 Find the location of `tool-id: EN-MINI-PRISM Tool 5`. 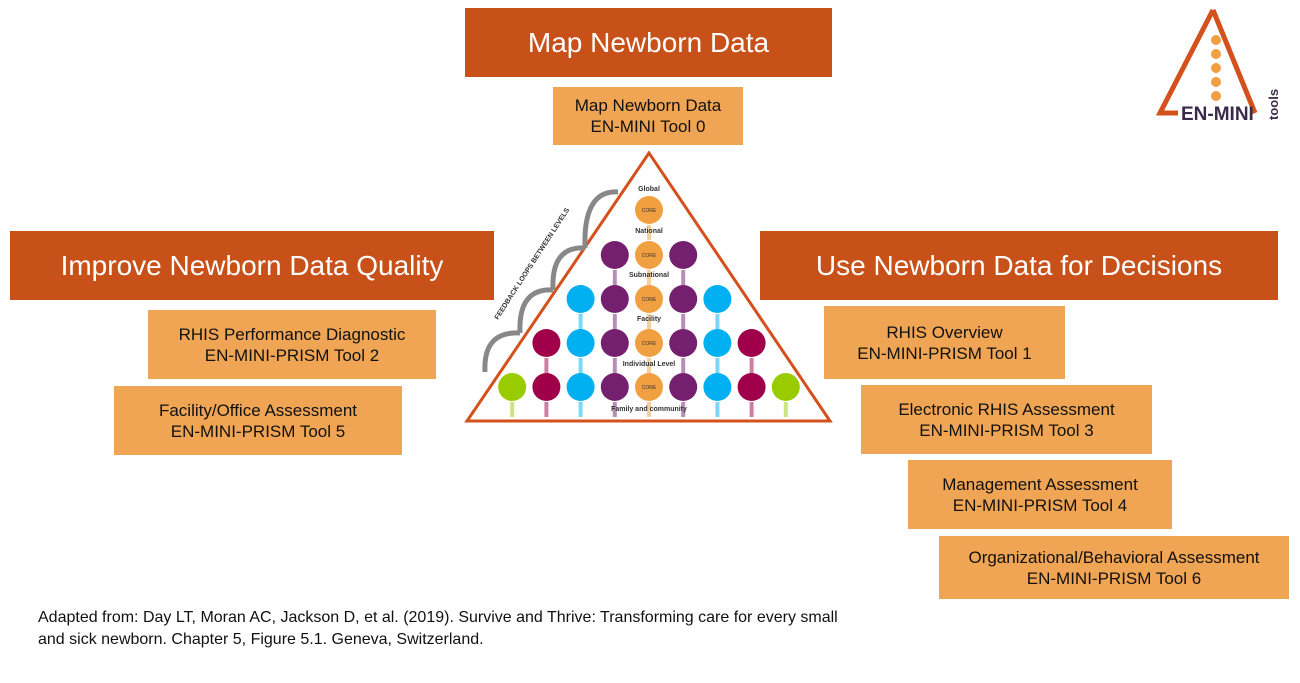

tool-id: EN-MINI-PRISM Tool 5 is located at coordinates (258, 431).